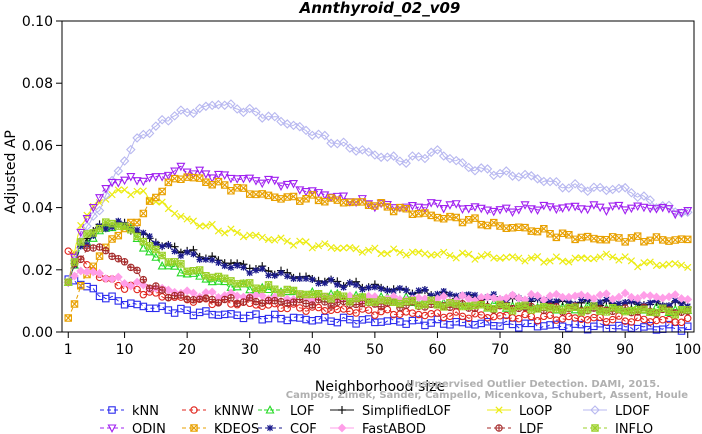 Image resolution: width=702 pixels, height=434 pixels. Describe the element at coordinates (270, 428) in the screenshot. I see `legend-marker-cof` at that location.